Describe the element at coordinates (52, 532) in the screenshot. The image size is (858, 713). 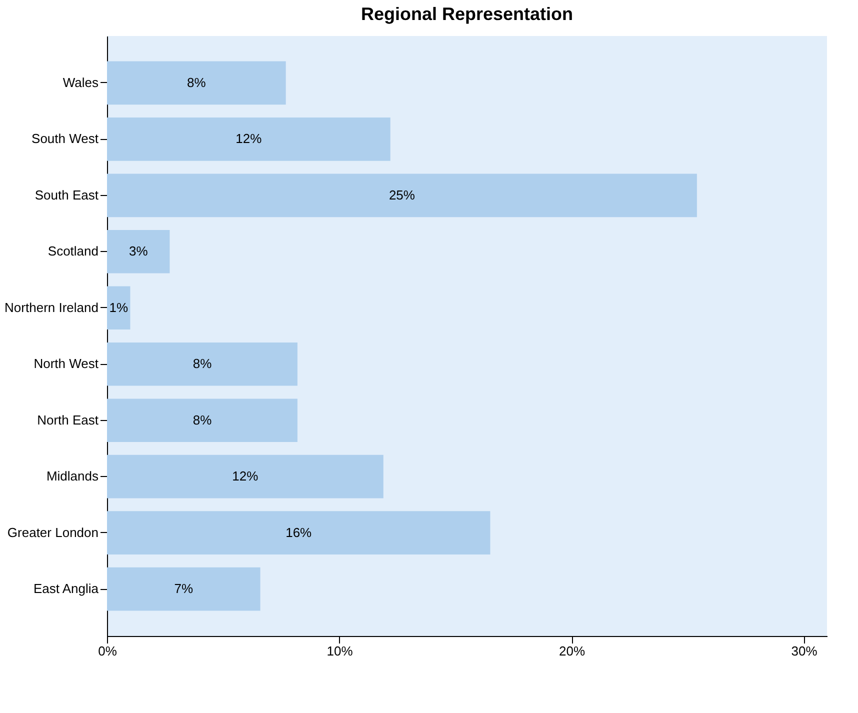
I see `y-tick-label: Greater London` at that location.